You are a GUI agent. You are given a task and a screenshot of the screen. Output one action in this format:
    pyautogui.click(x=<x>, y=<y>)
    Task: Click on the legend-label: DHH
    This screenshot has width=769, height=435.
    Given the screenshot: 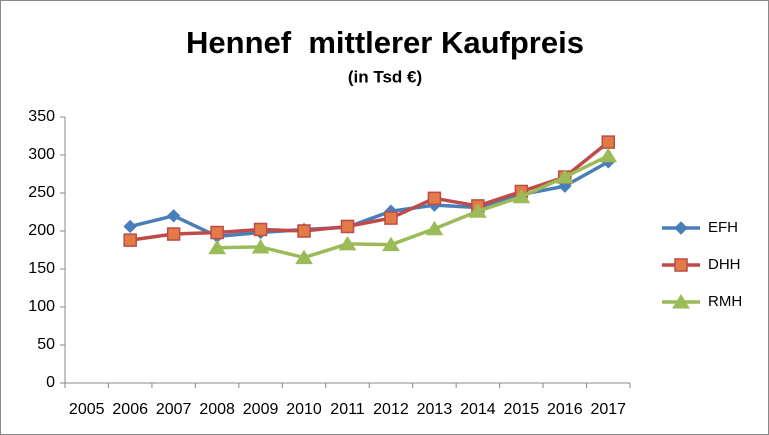 What is the action you would take?
    pyautogui.click(x=724, y=264)
    